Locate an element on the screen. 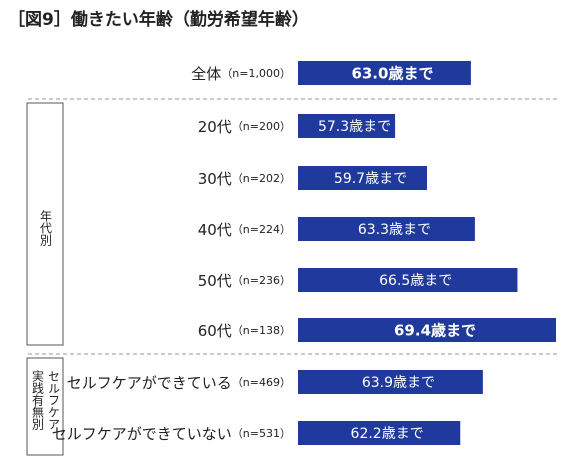  category-label: 50代（n=236） is located at coordinates (244, 281).